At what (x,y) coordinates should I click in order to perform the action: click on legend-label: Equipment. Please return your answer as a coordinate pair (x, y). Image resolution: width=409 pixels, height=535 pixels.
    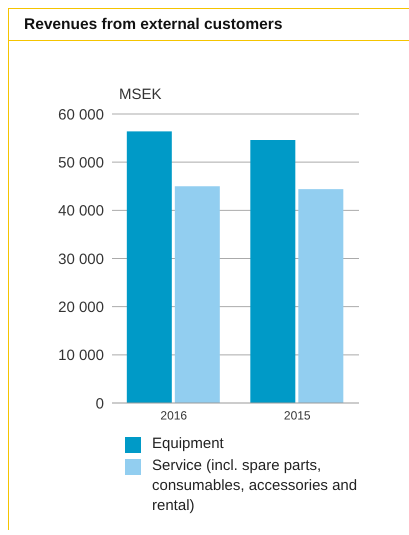
    Looking at the image, I should click on (188, 444).